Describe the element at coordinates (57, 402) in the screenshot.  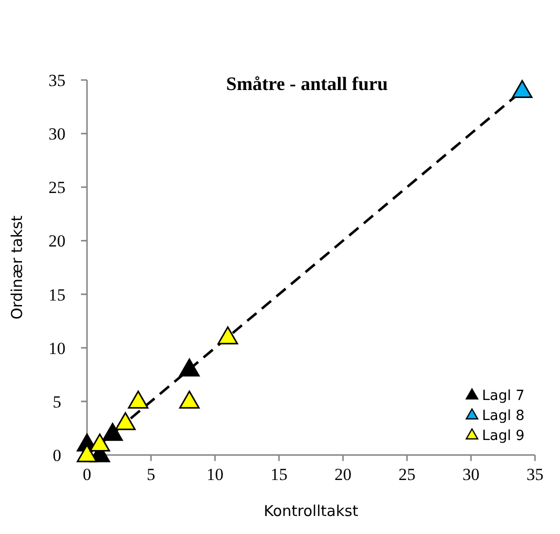
I see `y-tick-label: 5` at that location.